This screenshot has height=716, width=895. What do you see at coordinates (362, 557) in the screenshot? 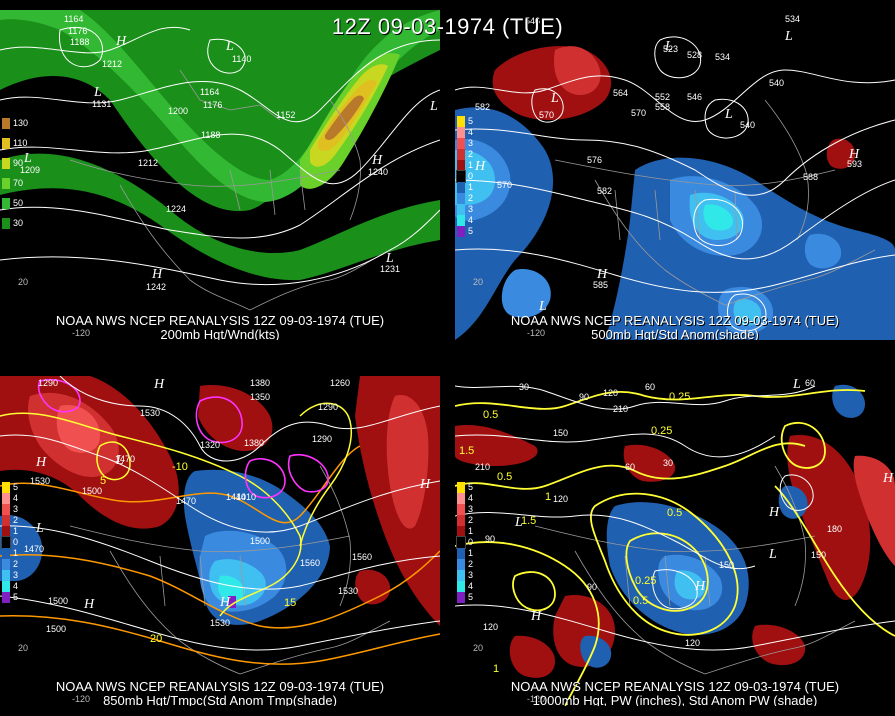
I see `contour-label: 1560` at bounding box center [362, 557].